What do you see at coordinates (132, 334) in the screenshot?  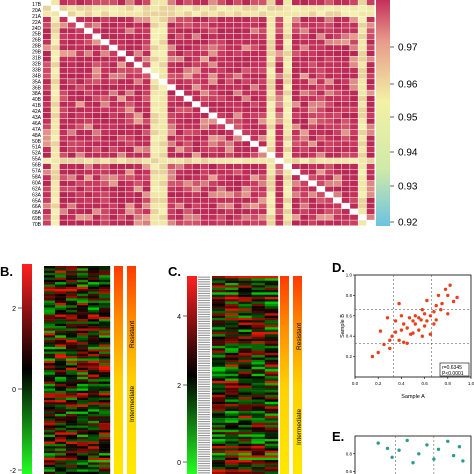 I see `resistant-label-b: Resistant` at bounding box center [132, 334].